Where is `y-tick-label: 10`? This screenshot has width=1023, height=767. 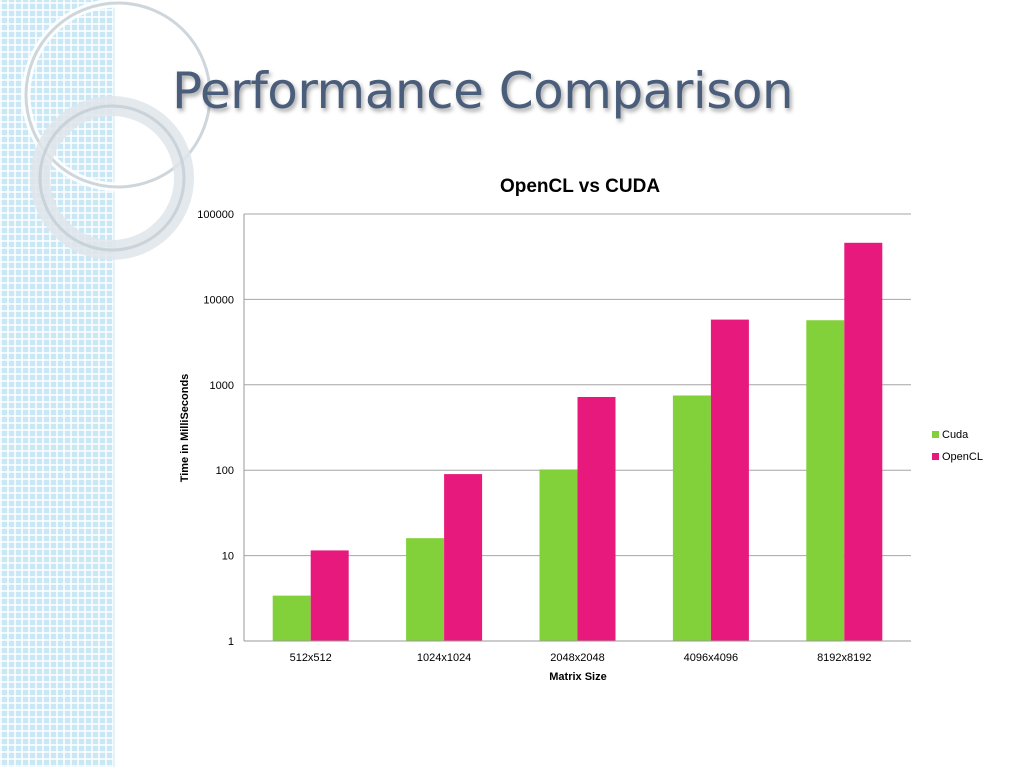 y-tick-label: 10 is located at coordinates (228, 557).